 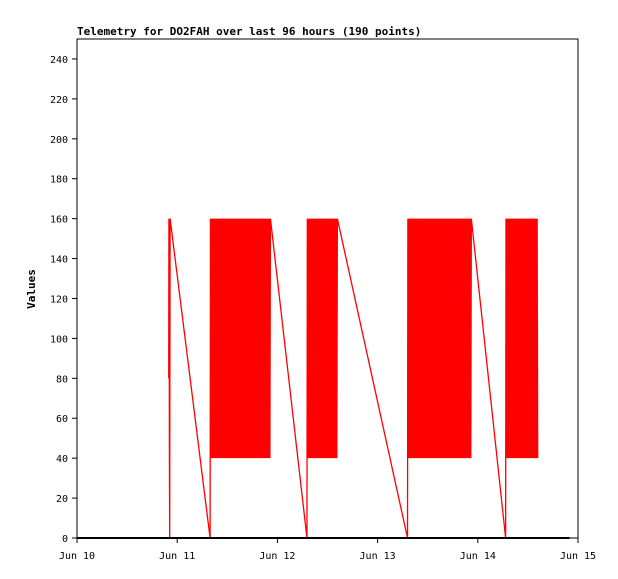 What do you see at coordinates (62, 419) in the screenshot?
I see `y-tick-label: 60` at bounding box center [62, 419].